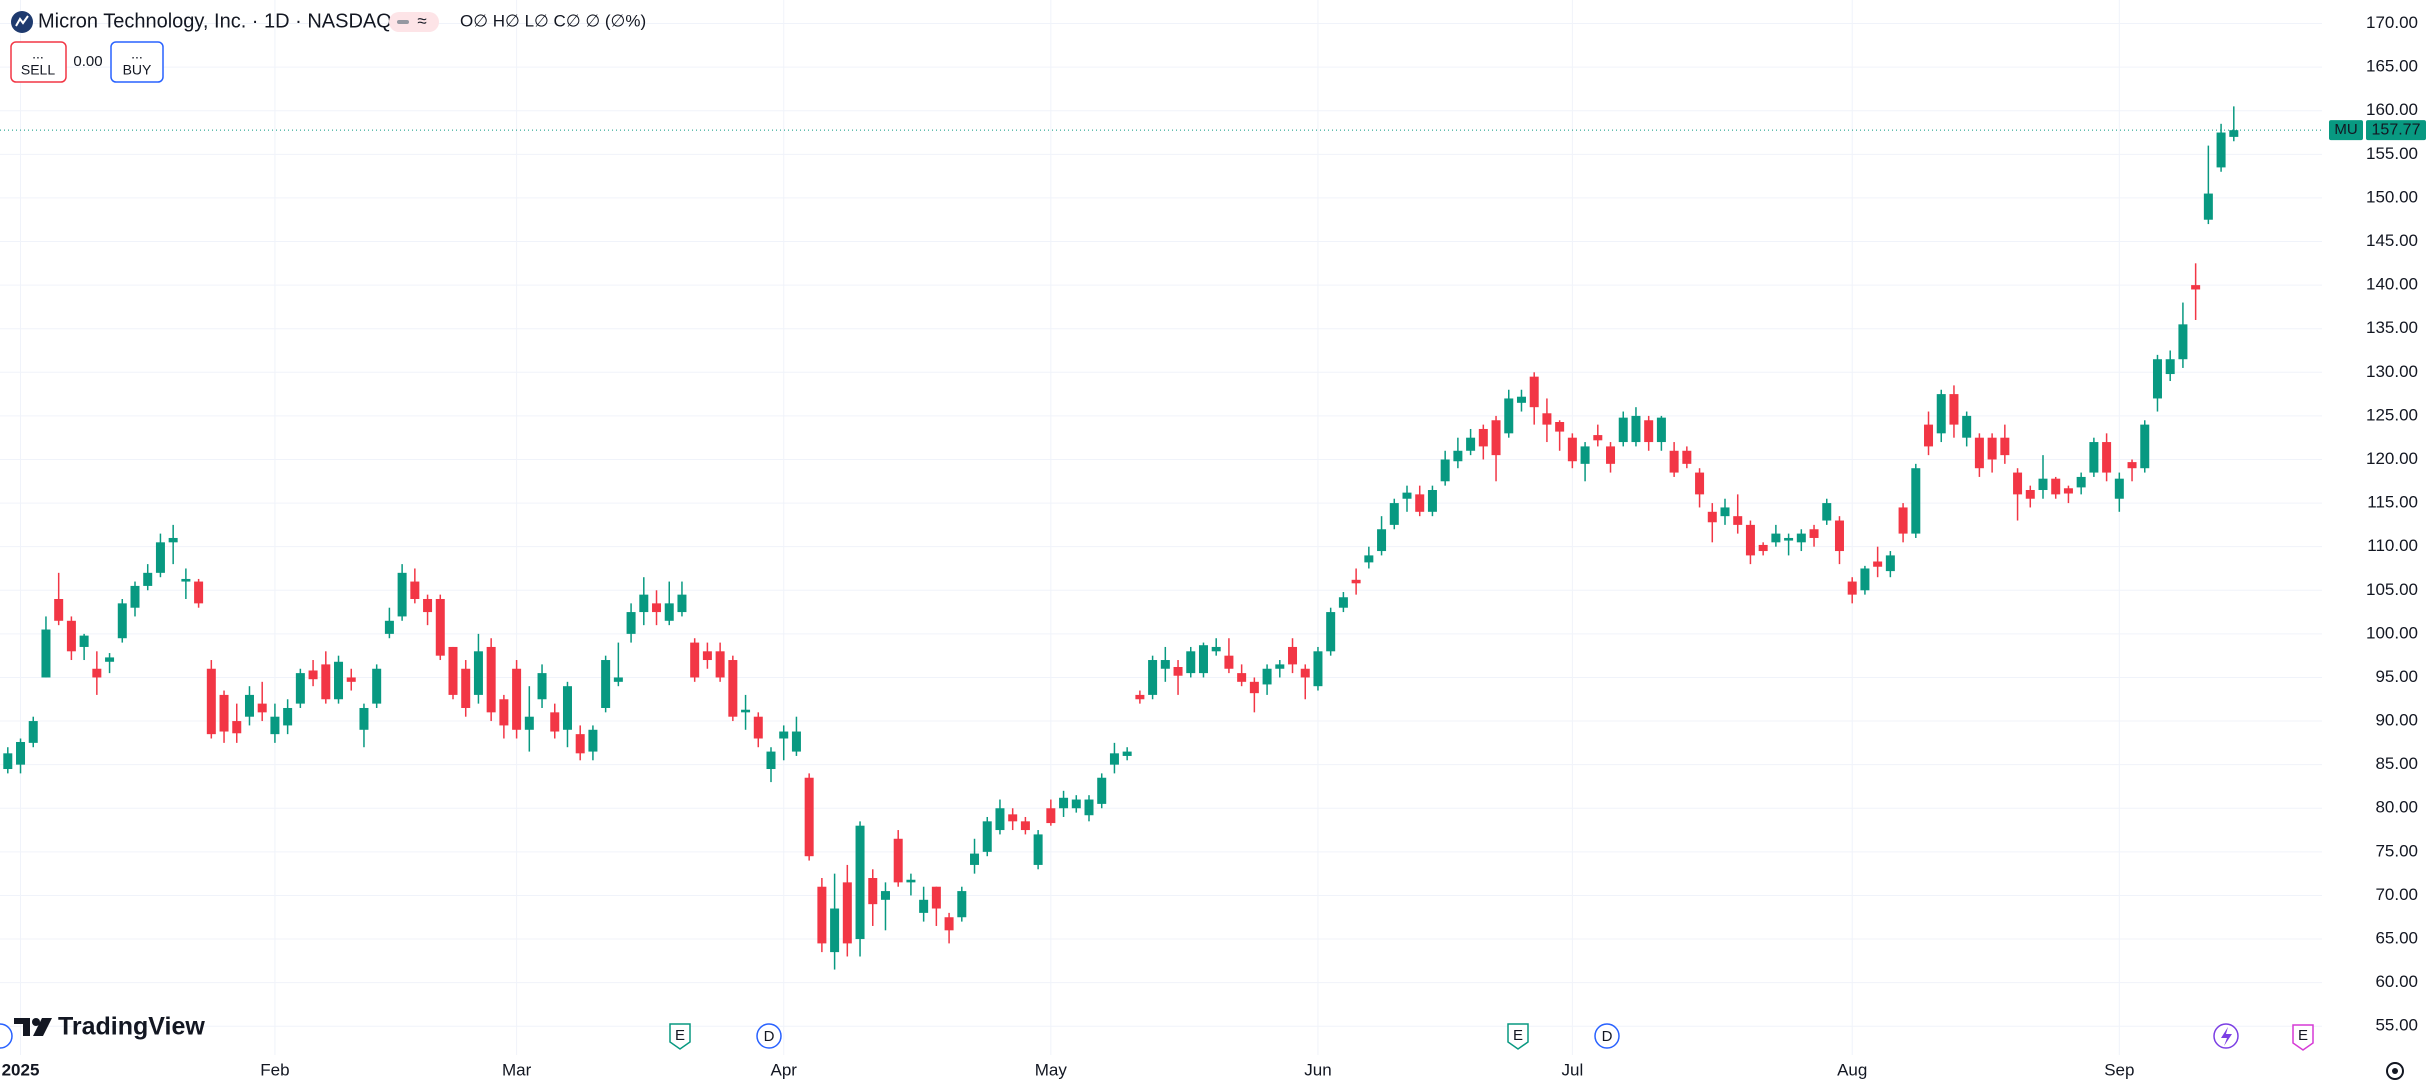  What do you see at coordinates (2396, 763) in the screenshot?
I see `y-tick-label: 85.00` at bounding box center [2396, 763].